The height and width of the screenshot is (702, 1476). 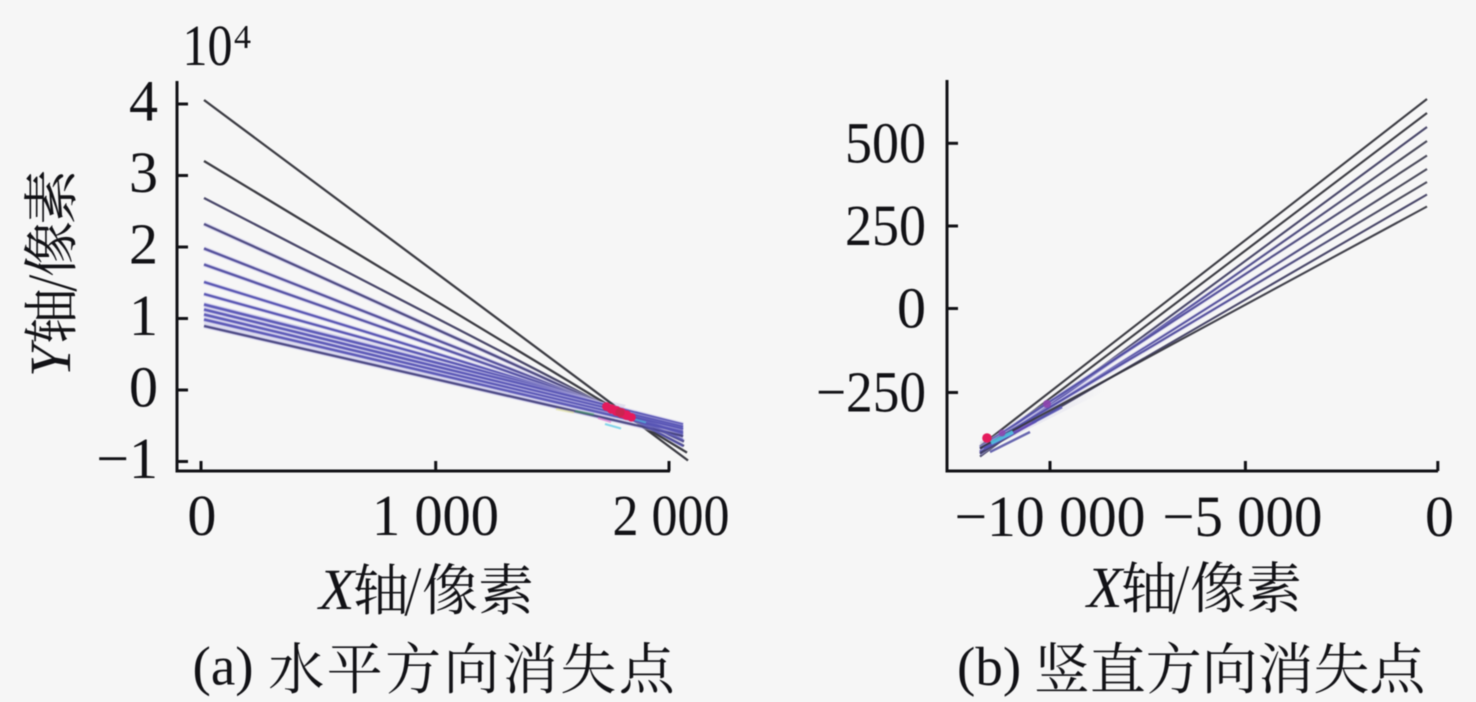 What do you see at coordinates (871, 392) in the screenshot?
I see `svg-text: −250` at bounding box center [871, 392].